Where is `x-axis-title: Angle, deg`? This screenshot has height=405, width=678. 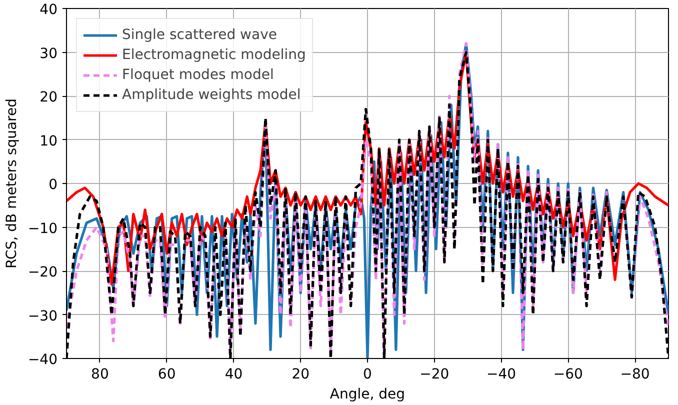 x-axis-title: Angle, deg is located at coordinates (368, 394).